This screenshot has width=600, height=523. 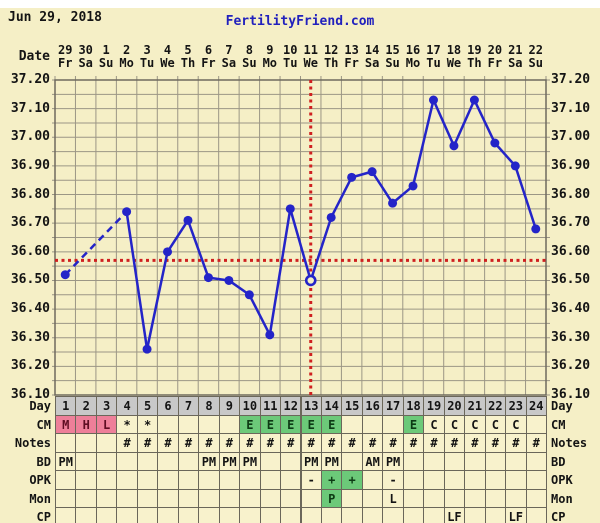 What do you see at coordinates (188, 406) in the screenshot?
I see `day-cell-day-7: 7` at bounding box center [188, 406].